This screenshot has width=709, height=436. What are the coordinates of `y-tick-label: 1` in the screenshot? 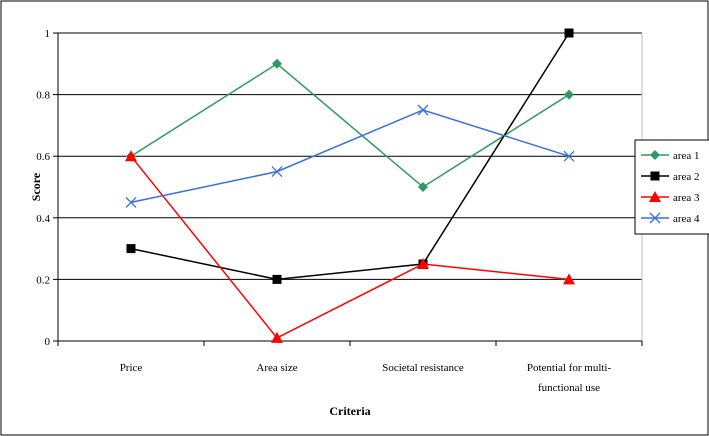 It's located at (48, 34).